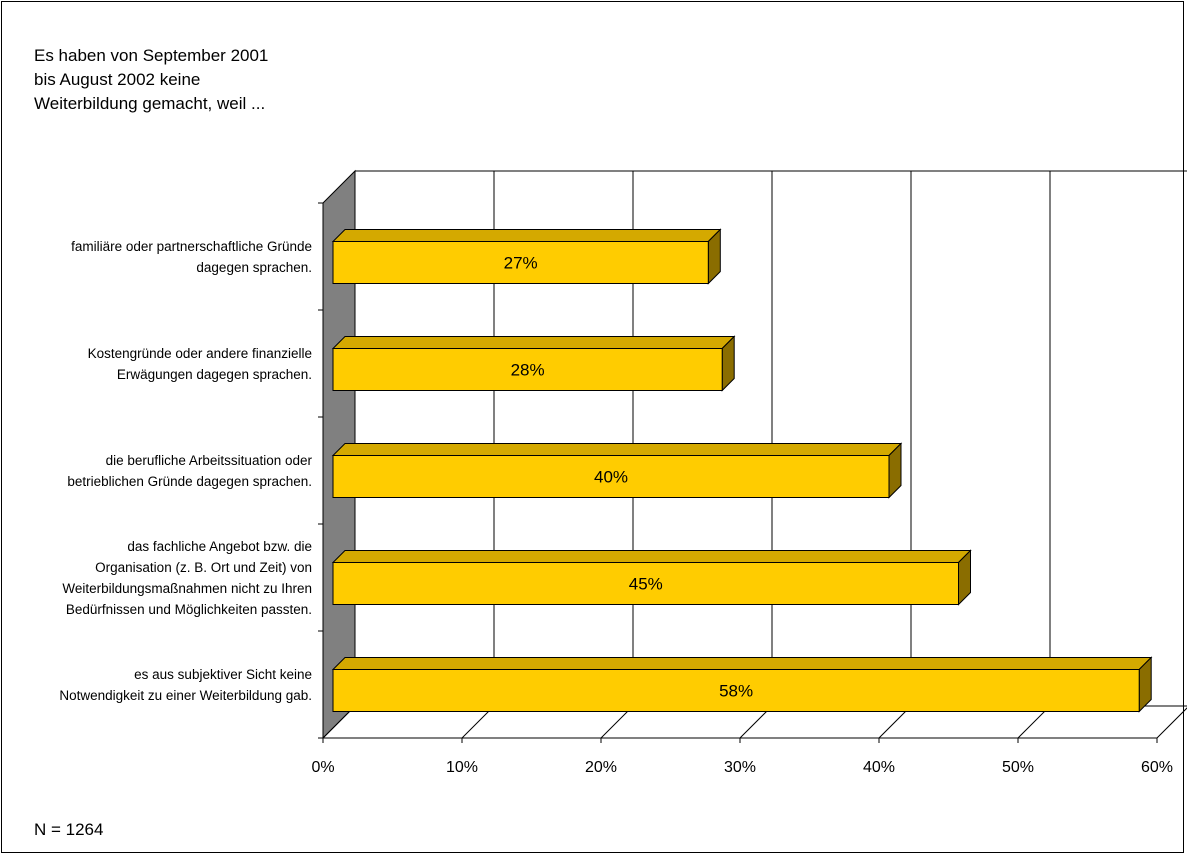 Image resolution: width=1187 pixels, height=856 pixels. Describe the element at coordinates (219, 546) in the screenshot. I see `category-label: das fachliche Angebot bzw. die` at that location.